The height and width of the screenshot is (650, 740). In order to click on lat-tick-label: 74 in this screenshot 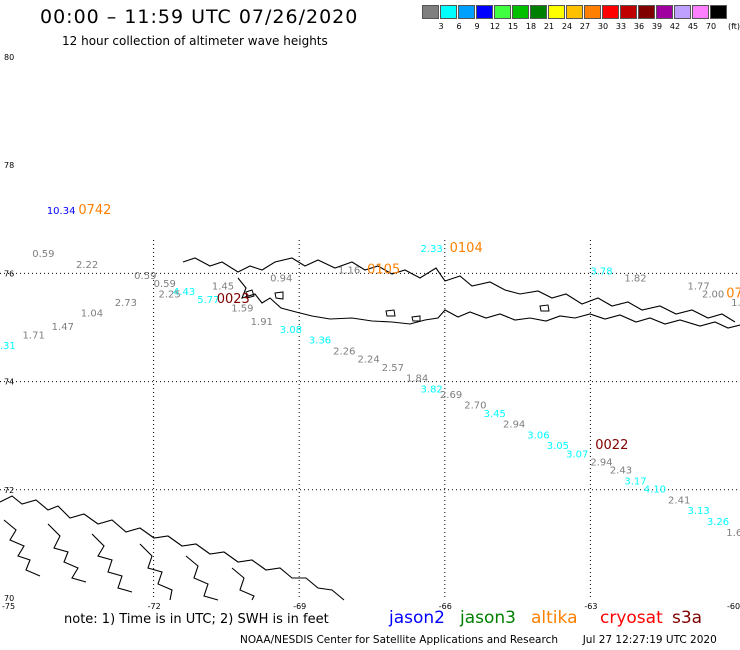, I will do `click(9, 382)`.